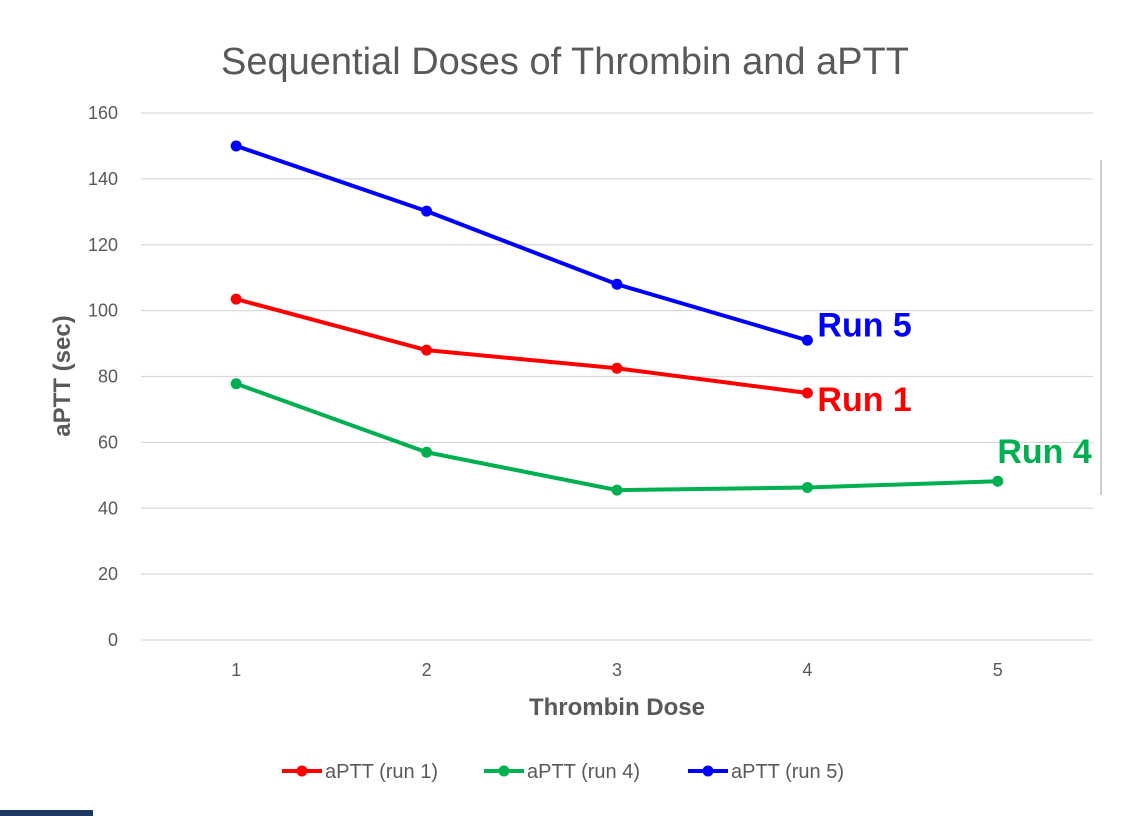 Image resolution: width=1130 pixels, height=816 pixels. I want to click on x-tick-label: 3, so click(617, 670).